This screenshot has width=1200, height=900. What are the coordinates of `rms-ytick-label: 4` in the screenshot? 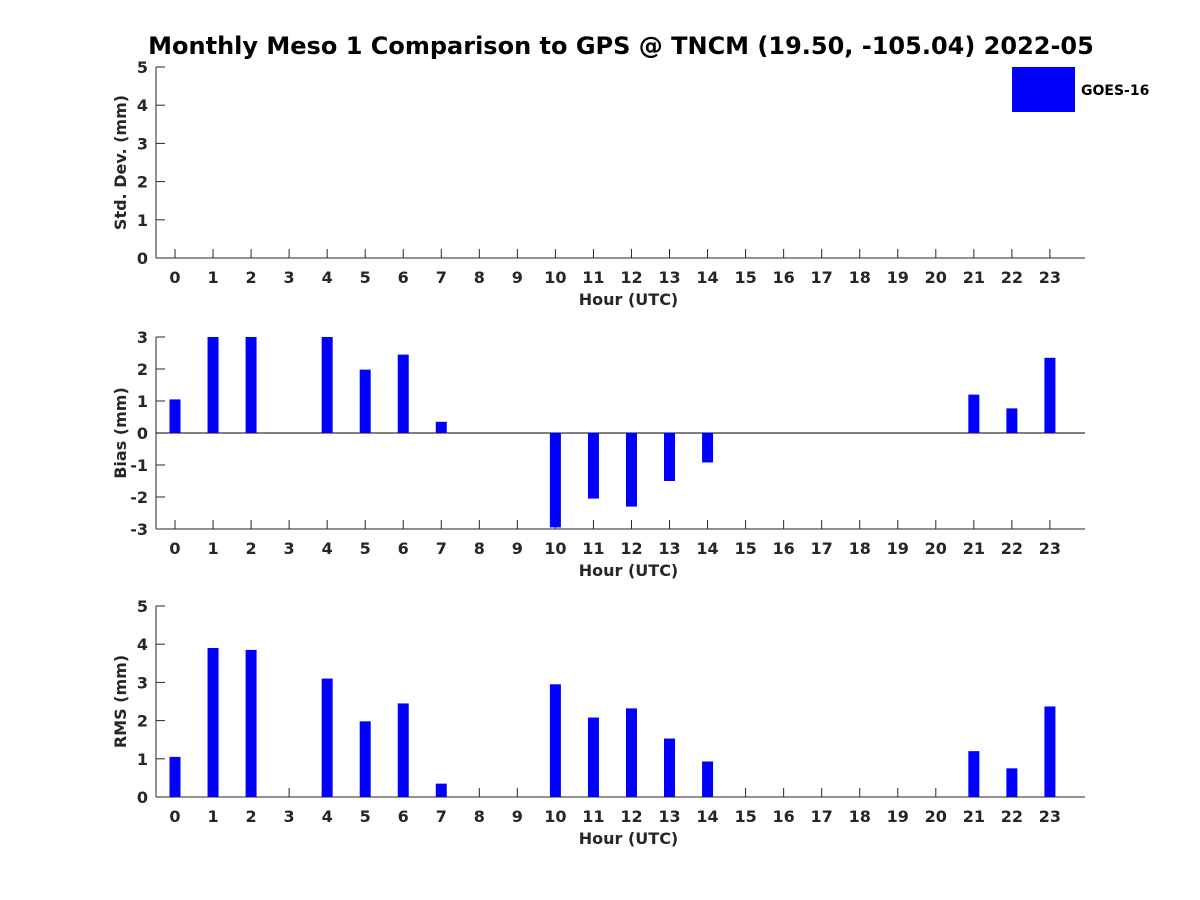 It's located at (142, 644).